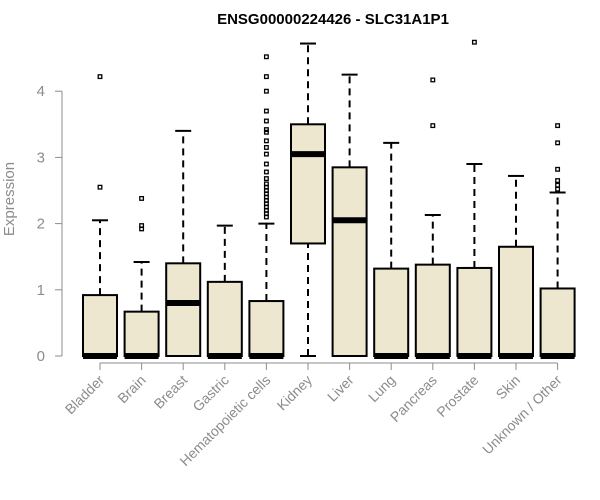  What do you see at coordinates (131, 389) in the screenshot?
I see `x-tick-label: Brain` at bounding box center [131, 389].